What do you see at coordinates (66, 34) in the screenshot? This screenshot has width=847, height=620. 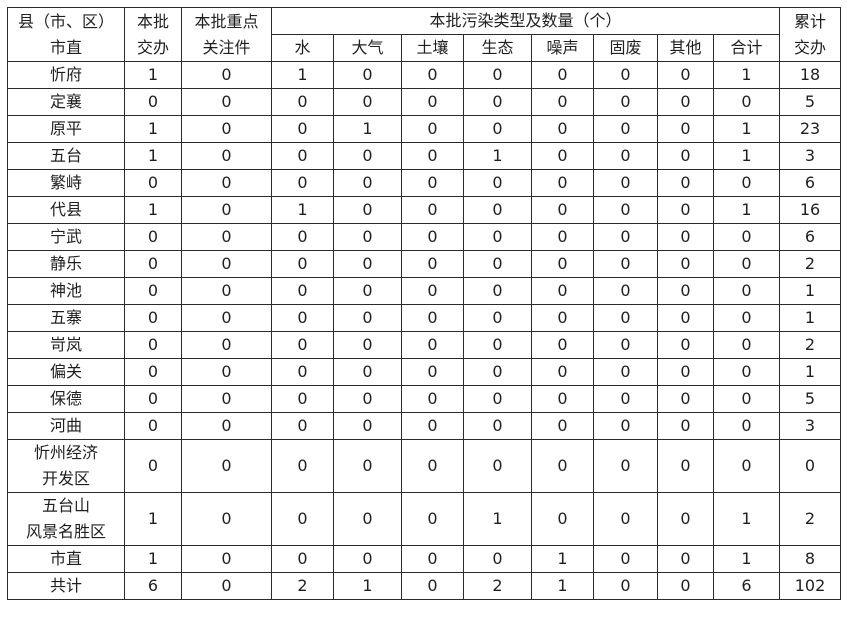 I see `header-region: 县（市、区） 市直` at bounding box center [66, 34].